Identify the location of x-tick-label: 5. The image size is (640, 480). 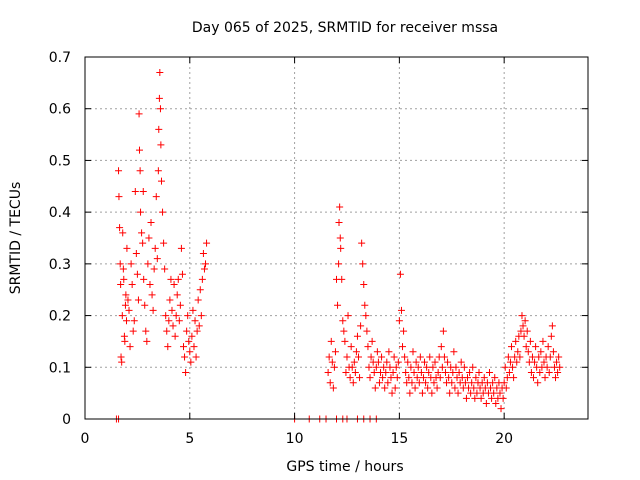
(189, 439).